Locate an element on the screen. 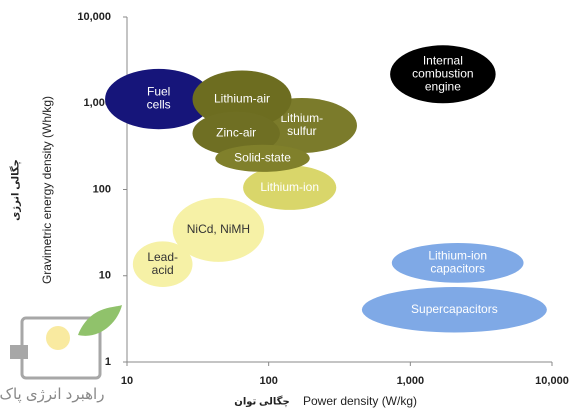  x-axis-label: Power density (W/kg) is located at coordinates (360, 401).